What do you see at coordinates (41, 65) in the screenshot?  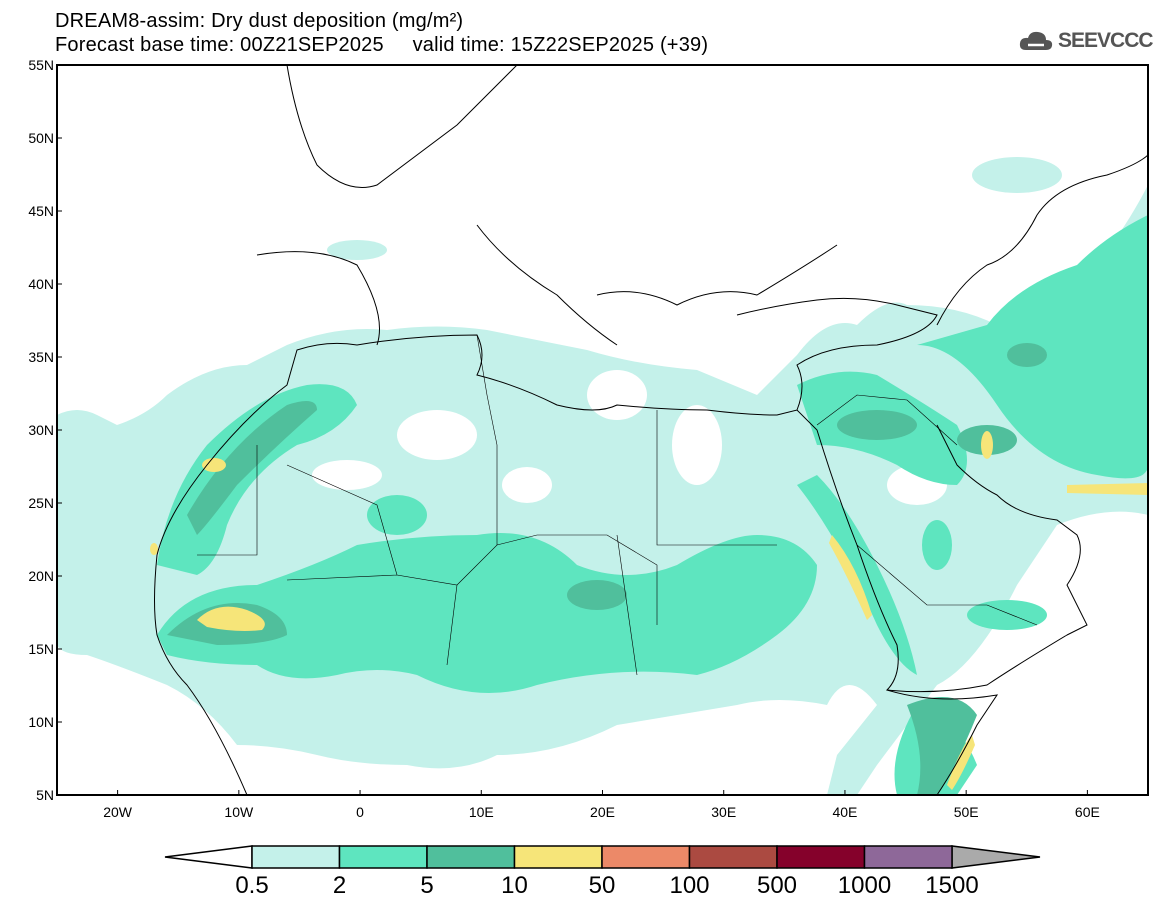 I see `lat-tick-label: 55N` at bounding box center [41, 65].